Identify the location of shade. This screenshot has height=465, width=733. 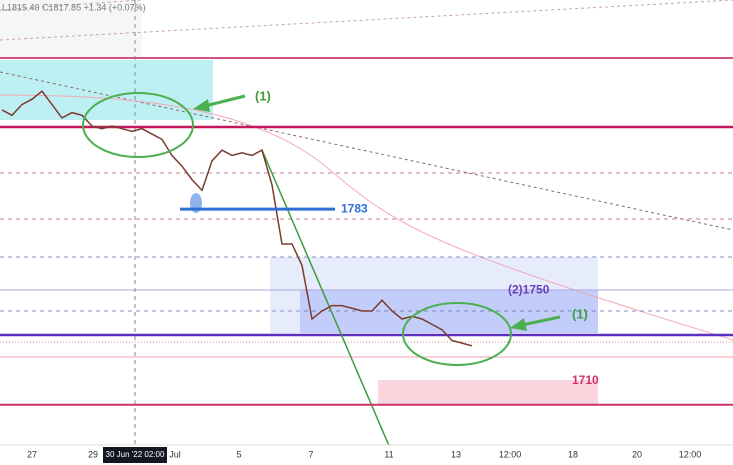
(71, 29).